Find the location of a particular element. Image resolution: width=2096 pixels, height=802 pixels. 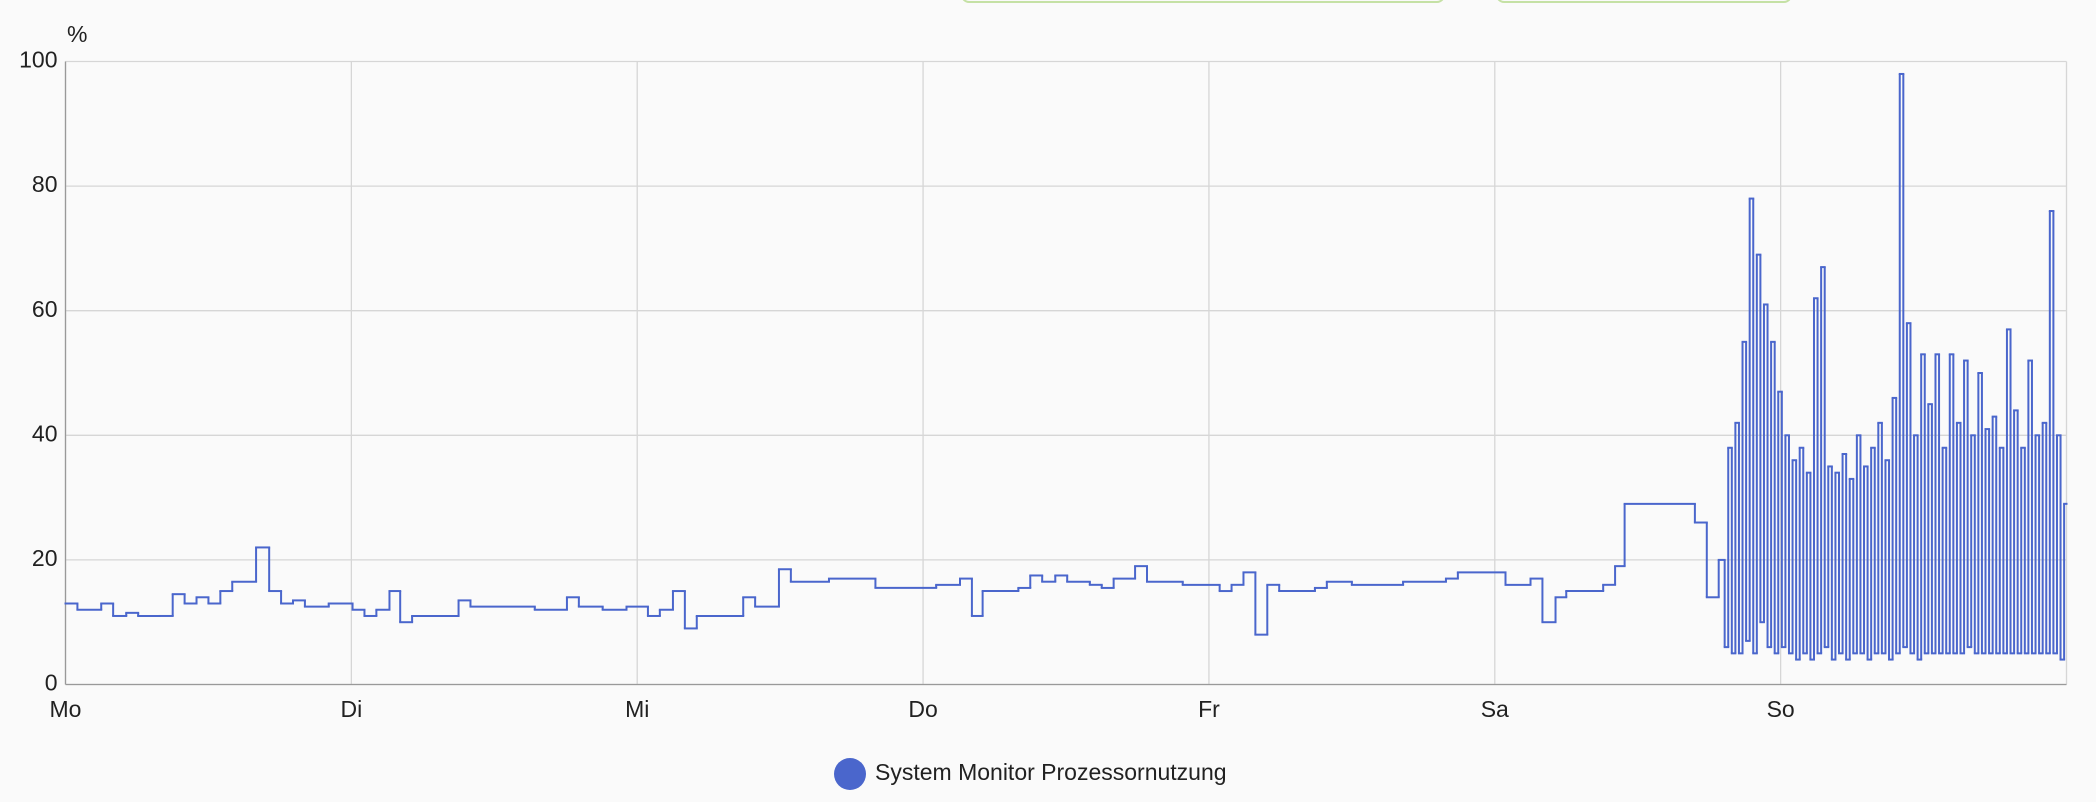

x-tick-label: Mi is located at coordinates (637, 709).